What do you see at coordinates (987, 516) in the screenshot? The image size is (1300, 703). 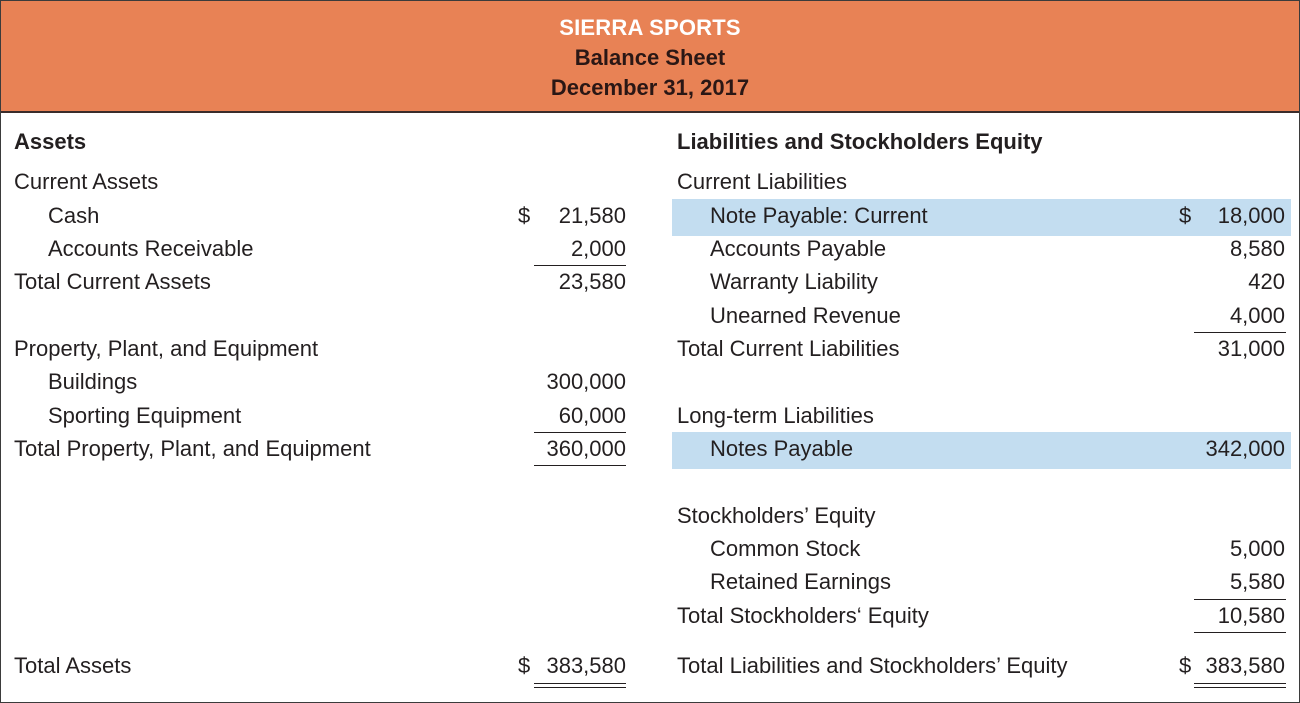 I see `equity-heading-row: Stockholders’ Equity` at bounding box center [987, 516].